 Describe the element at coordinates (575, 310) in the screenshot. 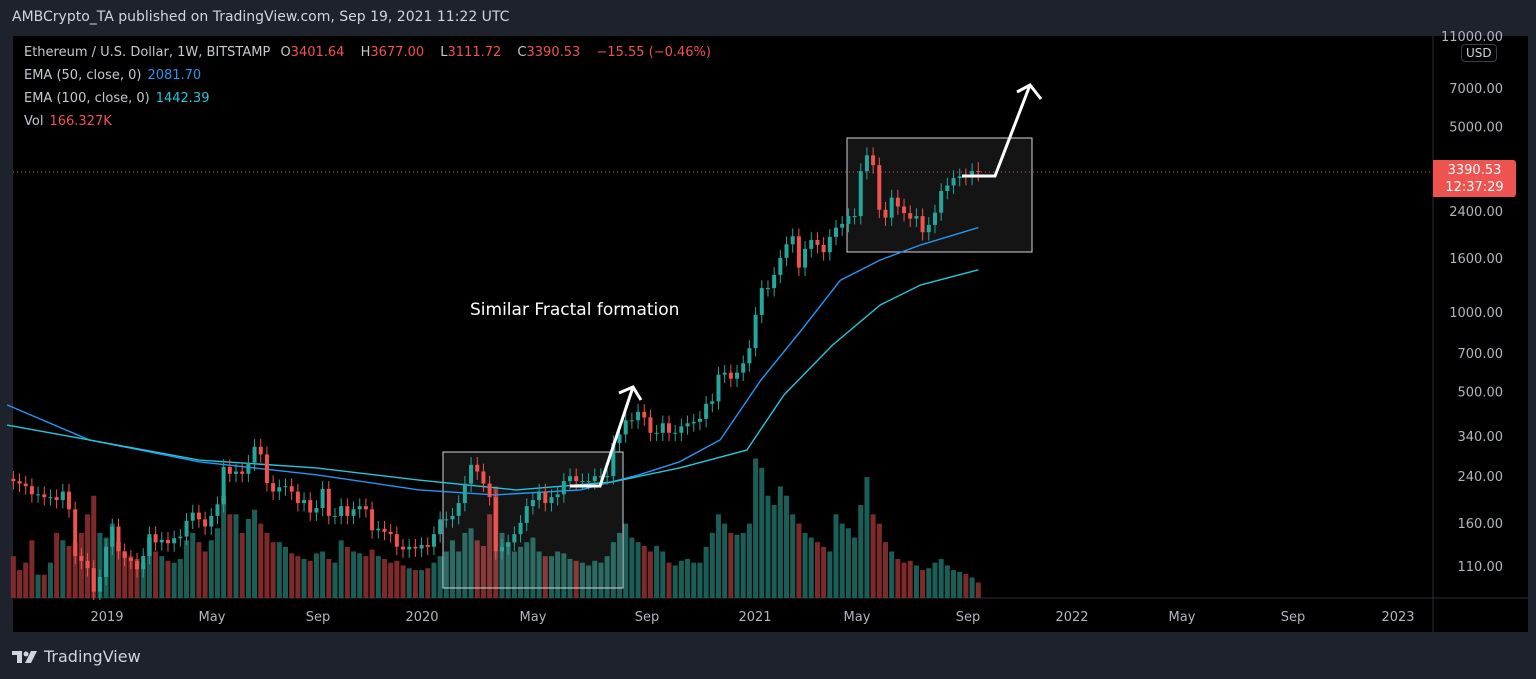

I see `annotation-text: Similar Fractal formation` at that location.